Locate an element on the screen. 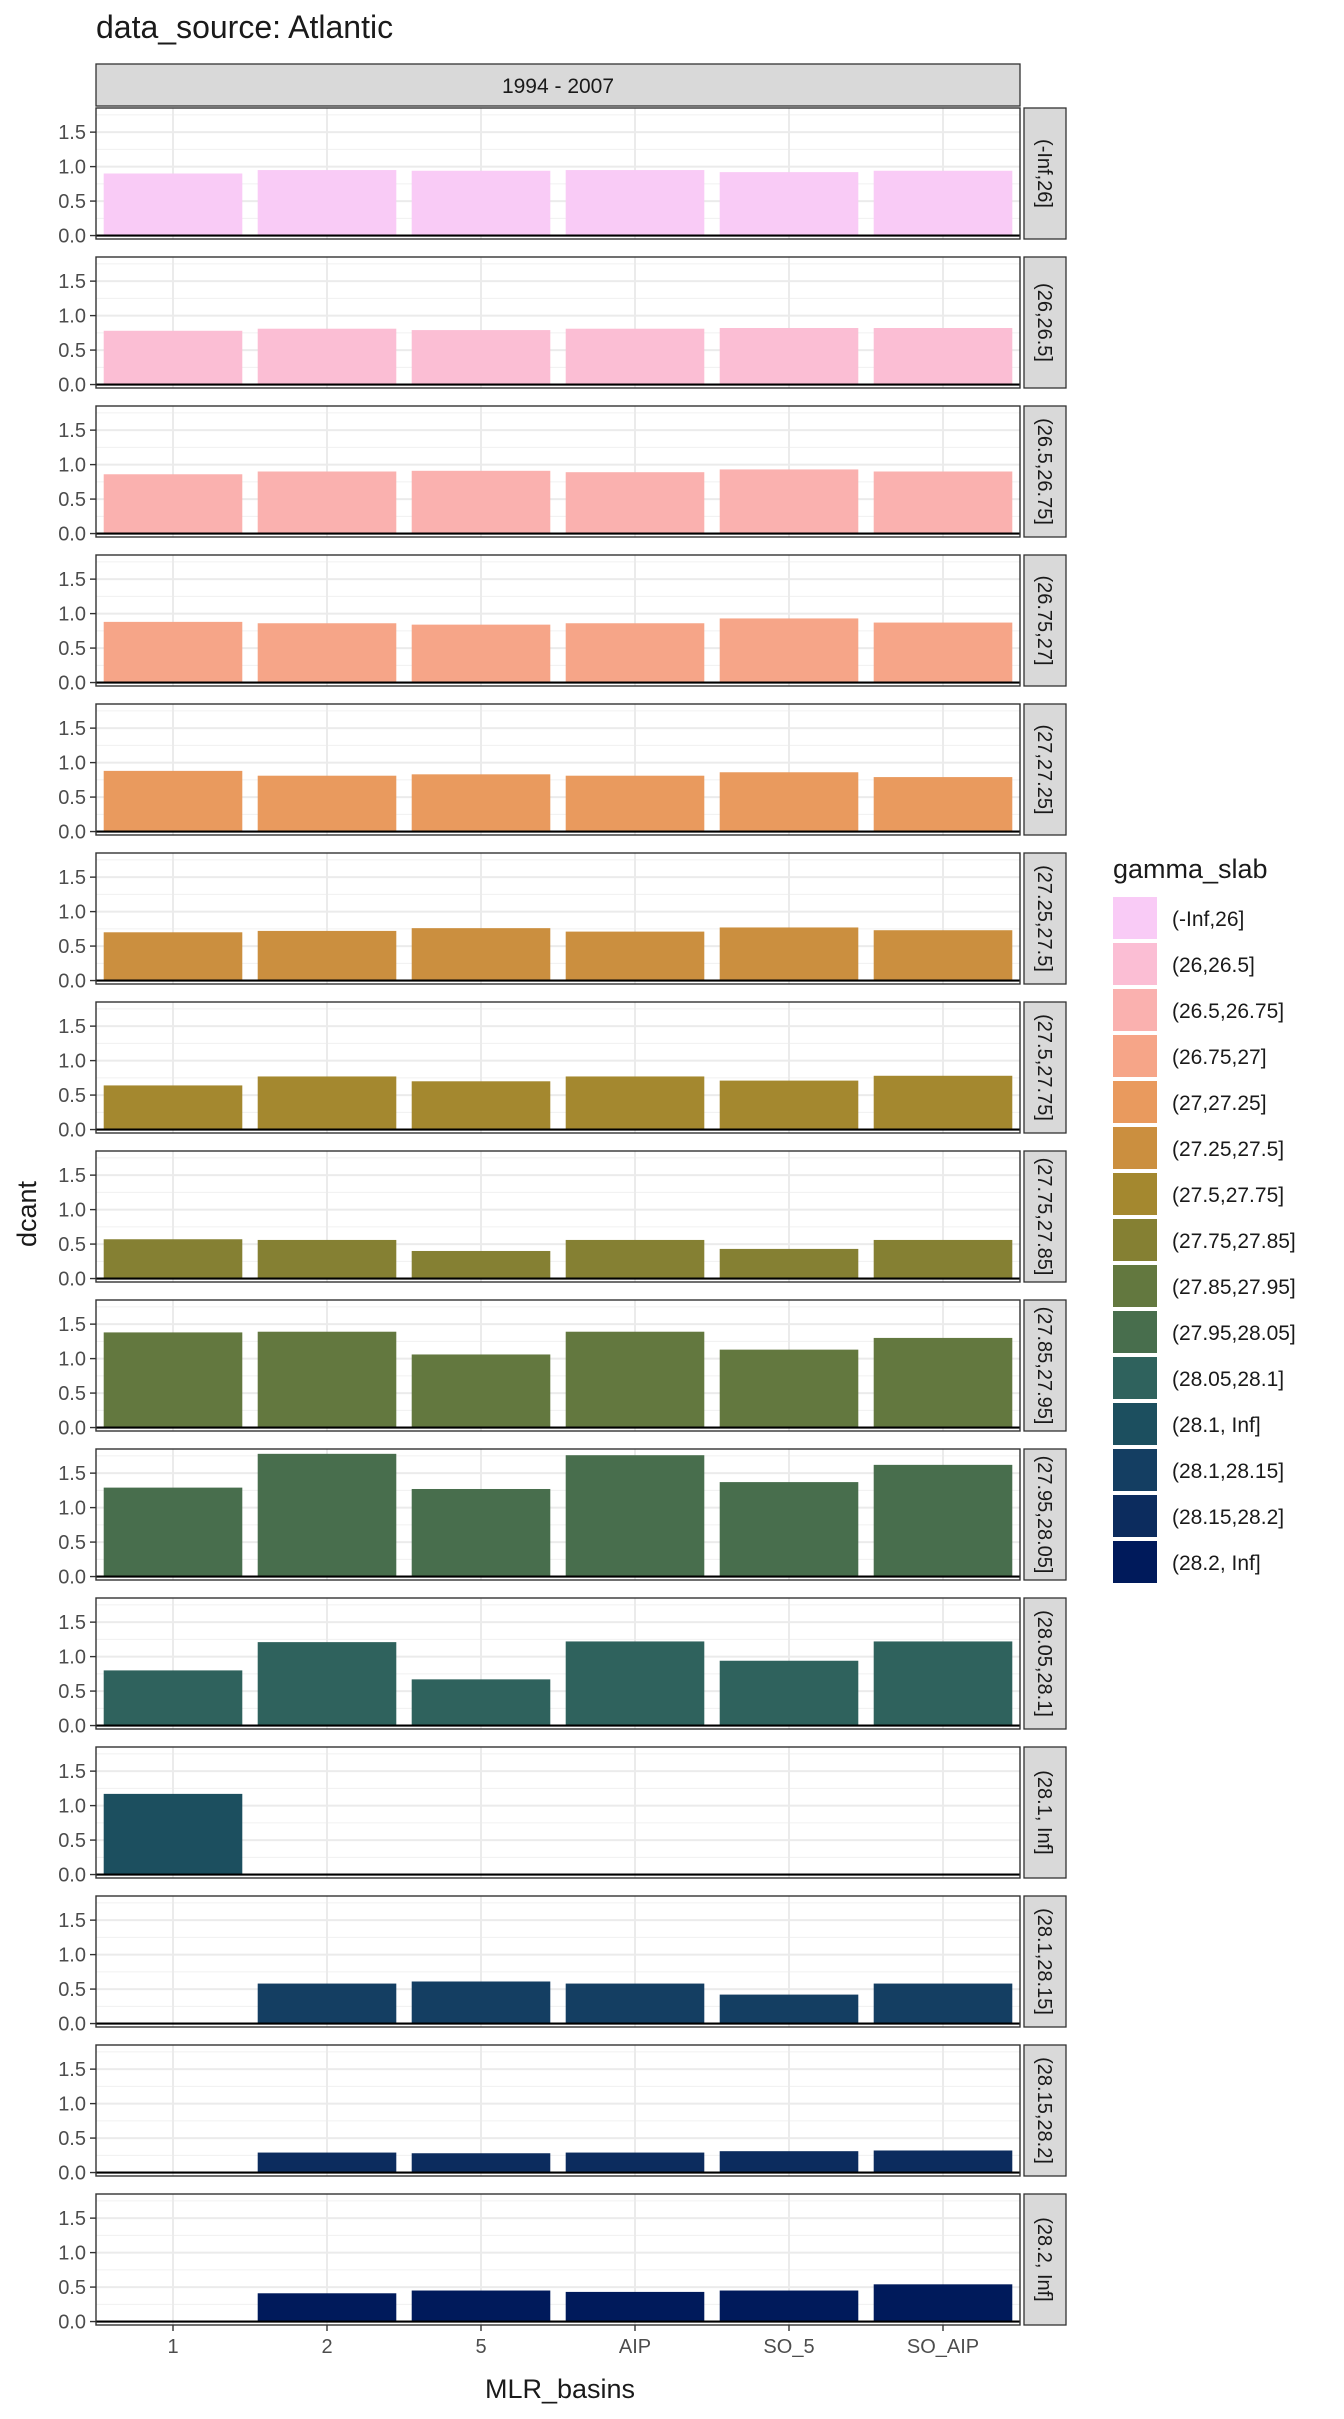 The width and height of the screenshot is (1344, 2419). legend-label-27-5-27-75: (27.5,27.75] is located at coordinates (1228, 1195).